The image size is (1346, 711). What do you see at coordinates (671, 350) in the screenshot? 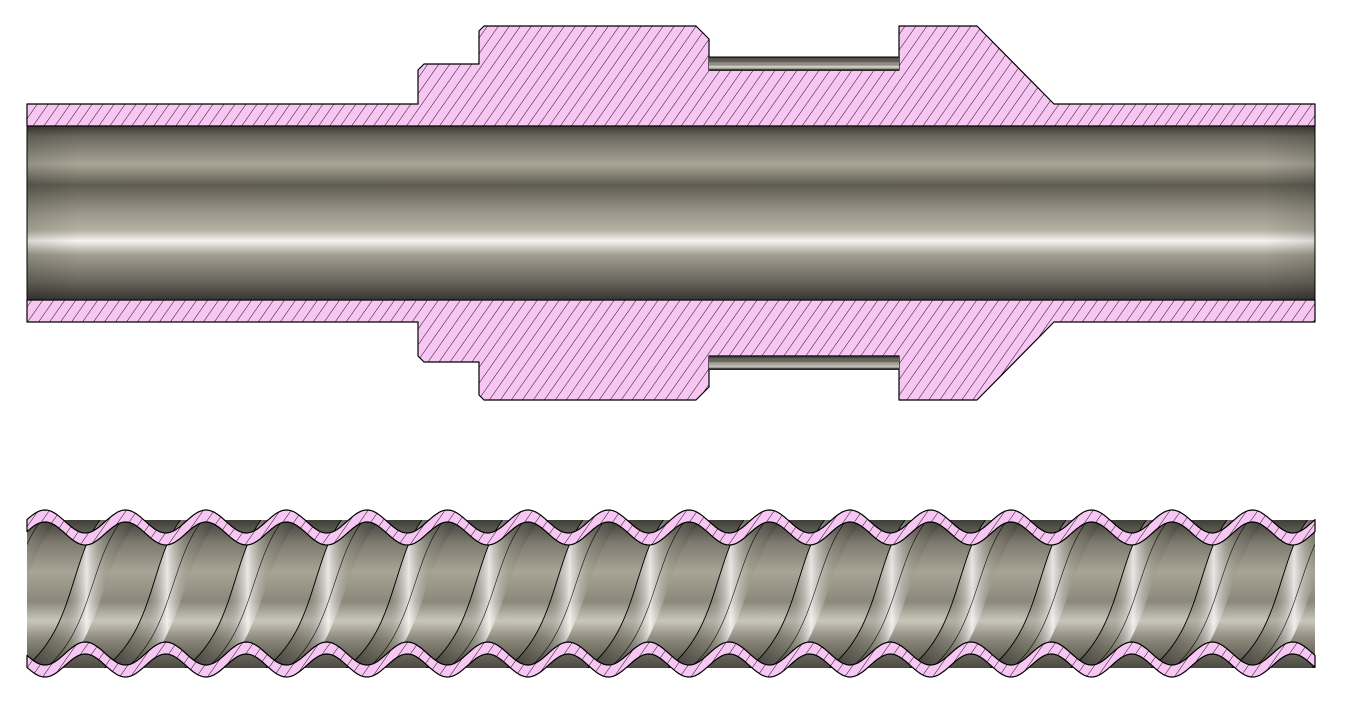
I see `fitting-body-lower-section` at bounding box center [671, 350].